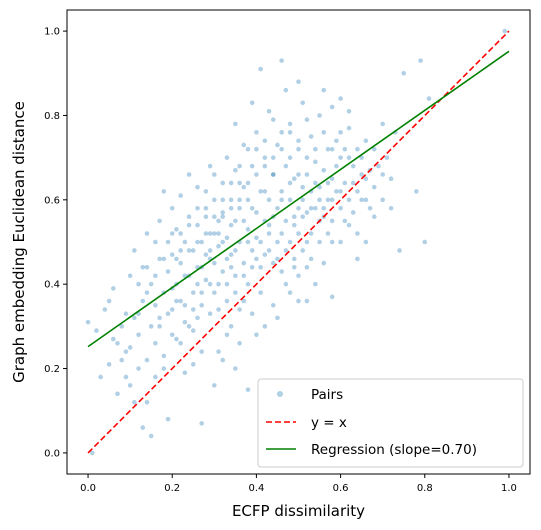  What do you see at coordinates (52, 116) in the screenshot?
I see `y-tick-label: 0.8` at bounding box center [52, 116].